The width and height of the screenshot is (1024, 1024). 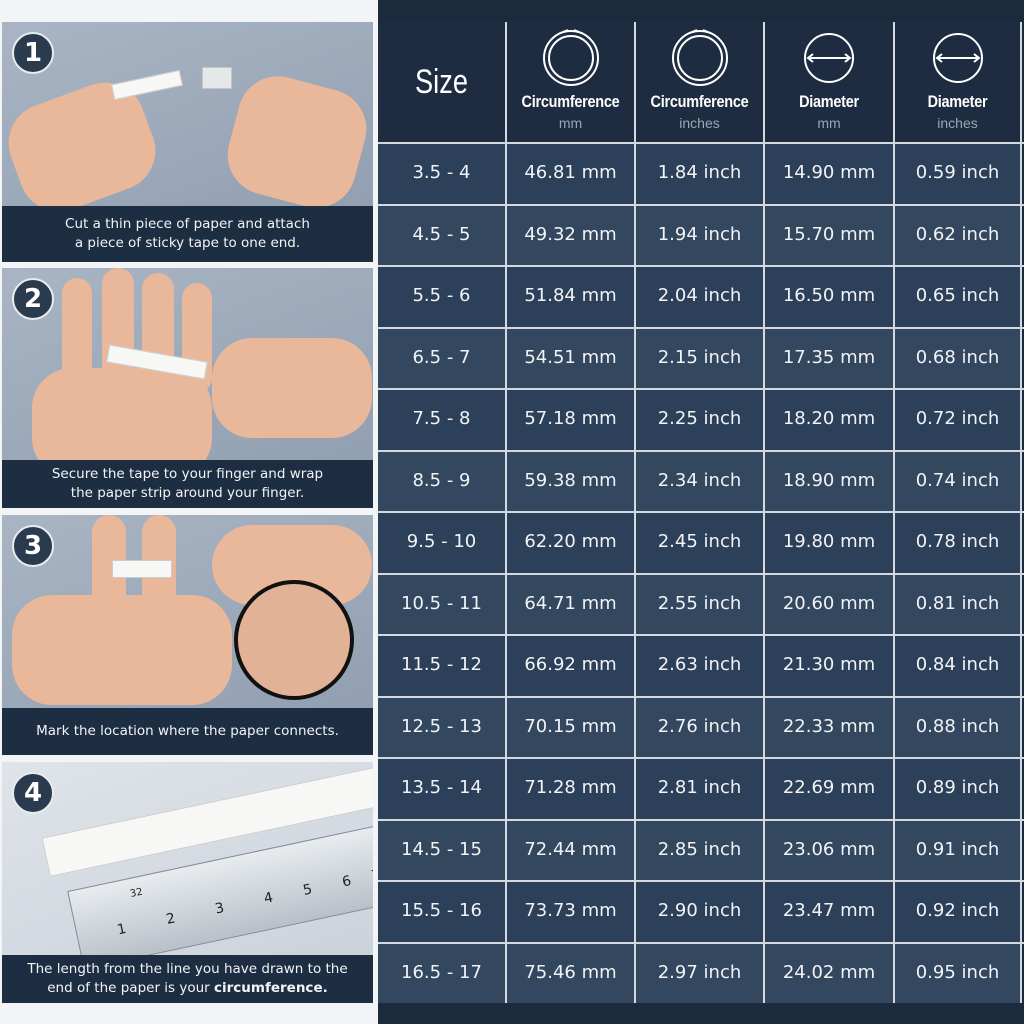 I want to click on table-cell: 0.65 inch, so click(x=958, y=297).